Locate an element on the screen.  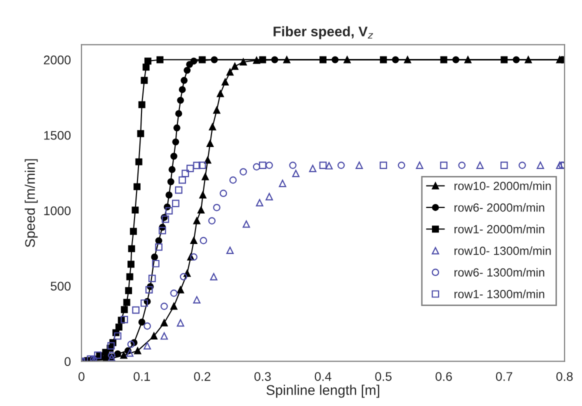
legend-label: row6- 2000m/min is located at coordinates (499, 207).